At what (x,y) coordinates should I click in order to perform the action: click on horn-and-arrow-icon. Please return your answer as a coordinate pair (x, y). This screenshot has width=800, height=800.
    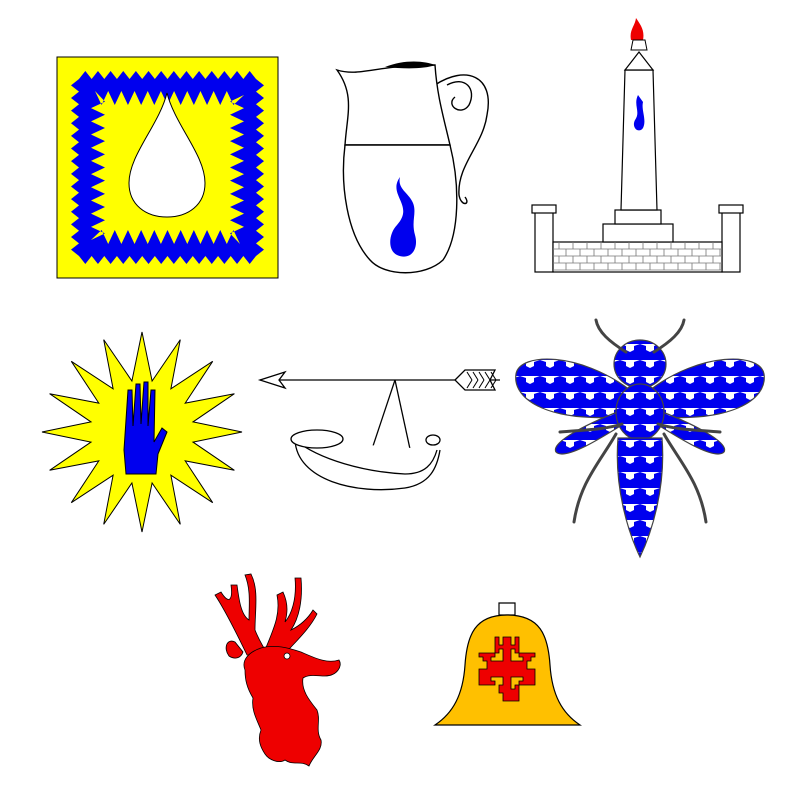
    Looking at the image, I should click on (382, 435).